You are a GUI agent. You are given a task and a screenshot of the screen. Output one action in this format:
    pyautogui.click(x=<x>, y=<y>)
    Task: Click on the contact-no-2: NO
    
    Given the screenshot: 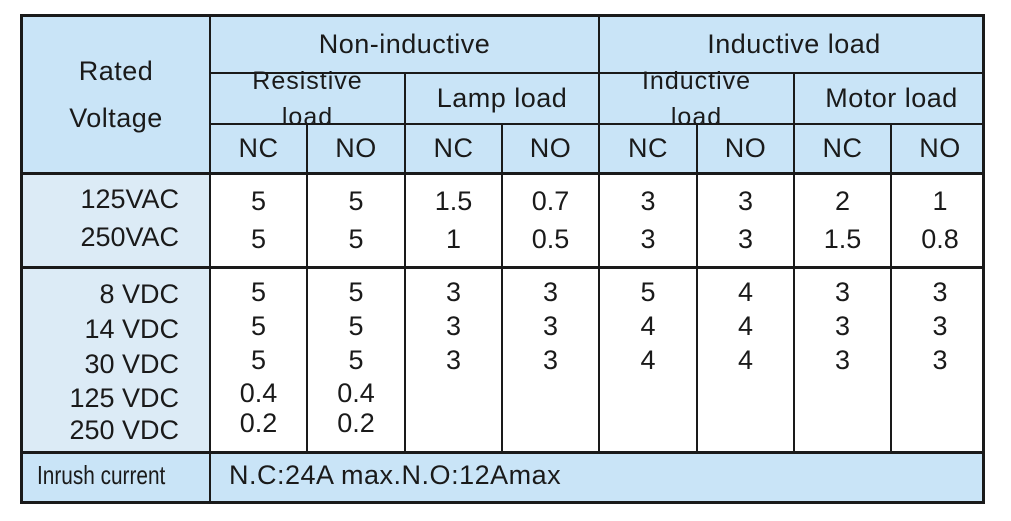 What is the action you would take?
    pyautogui.click(x=551, y=150)
    